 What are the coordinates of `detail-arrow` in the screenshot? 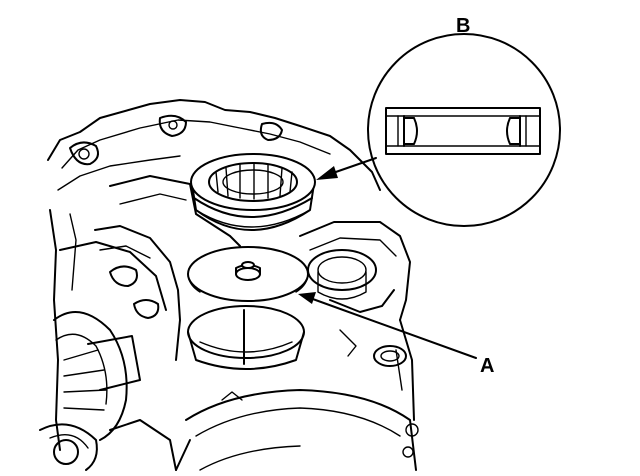 It's located at (346, 168).